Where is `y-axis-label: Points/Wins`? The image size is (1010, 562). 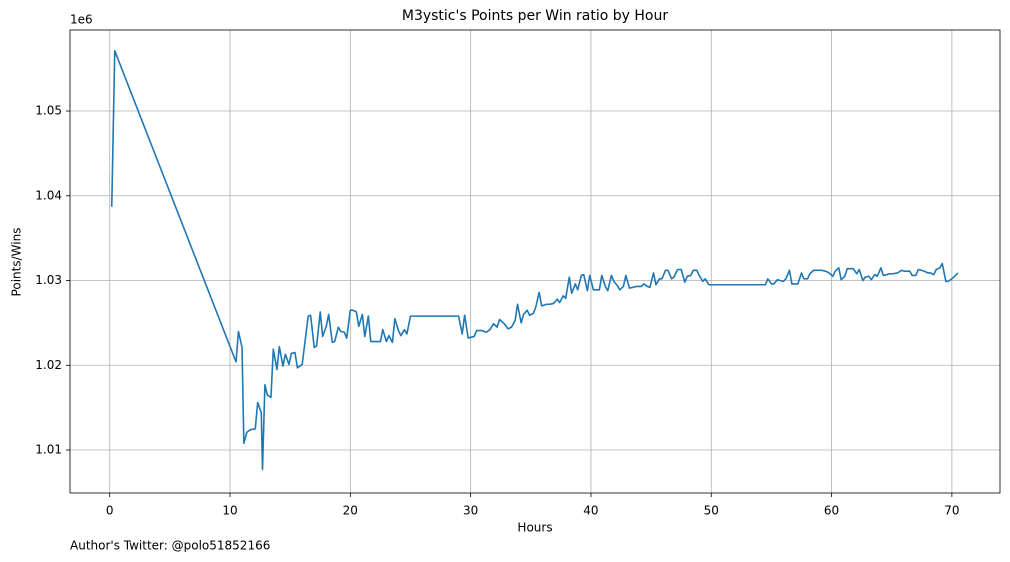 y-axis-label: Points/Wins is located at coordinates (17, 262).